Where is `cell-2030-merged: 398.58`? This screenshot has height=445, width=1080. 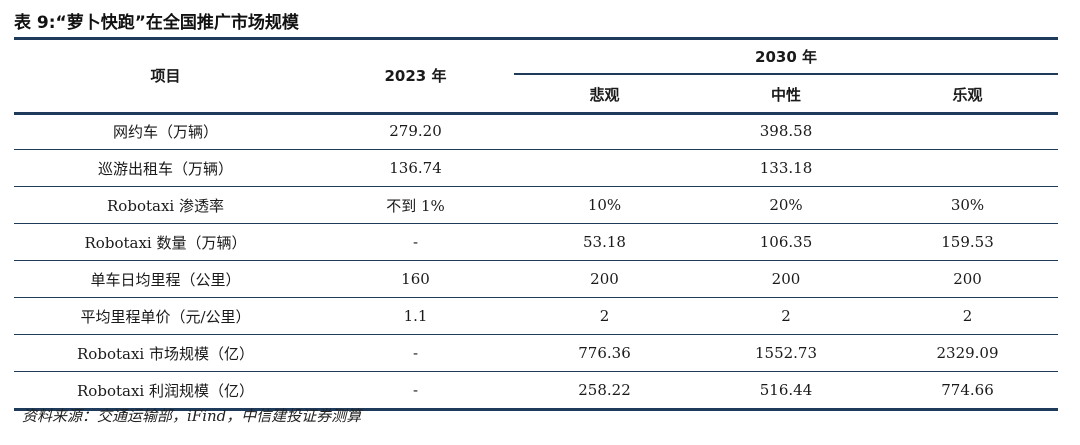 cell-2030-merged: 398.58 is located at coordinates (786, 131).